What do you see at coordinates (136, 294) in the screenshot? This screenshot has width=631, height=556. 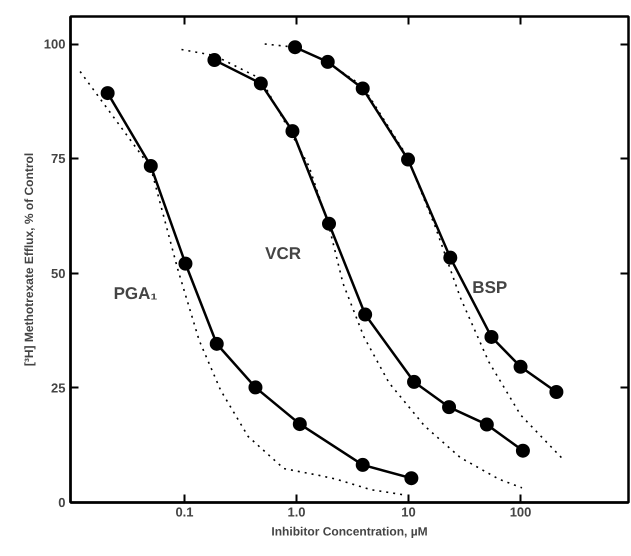 I see `series-label: PGA₁` at bounding box center [136, 294].